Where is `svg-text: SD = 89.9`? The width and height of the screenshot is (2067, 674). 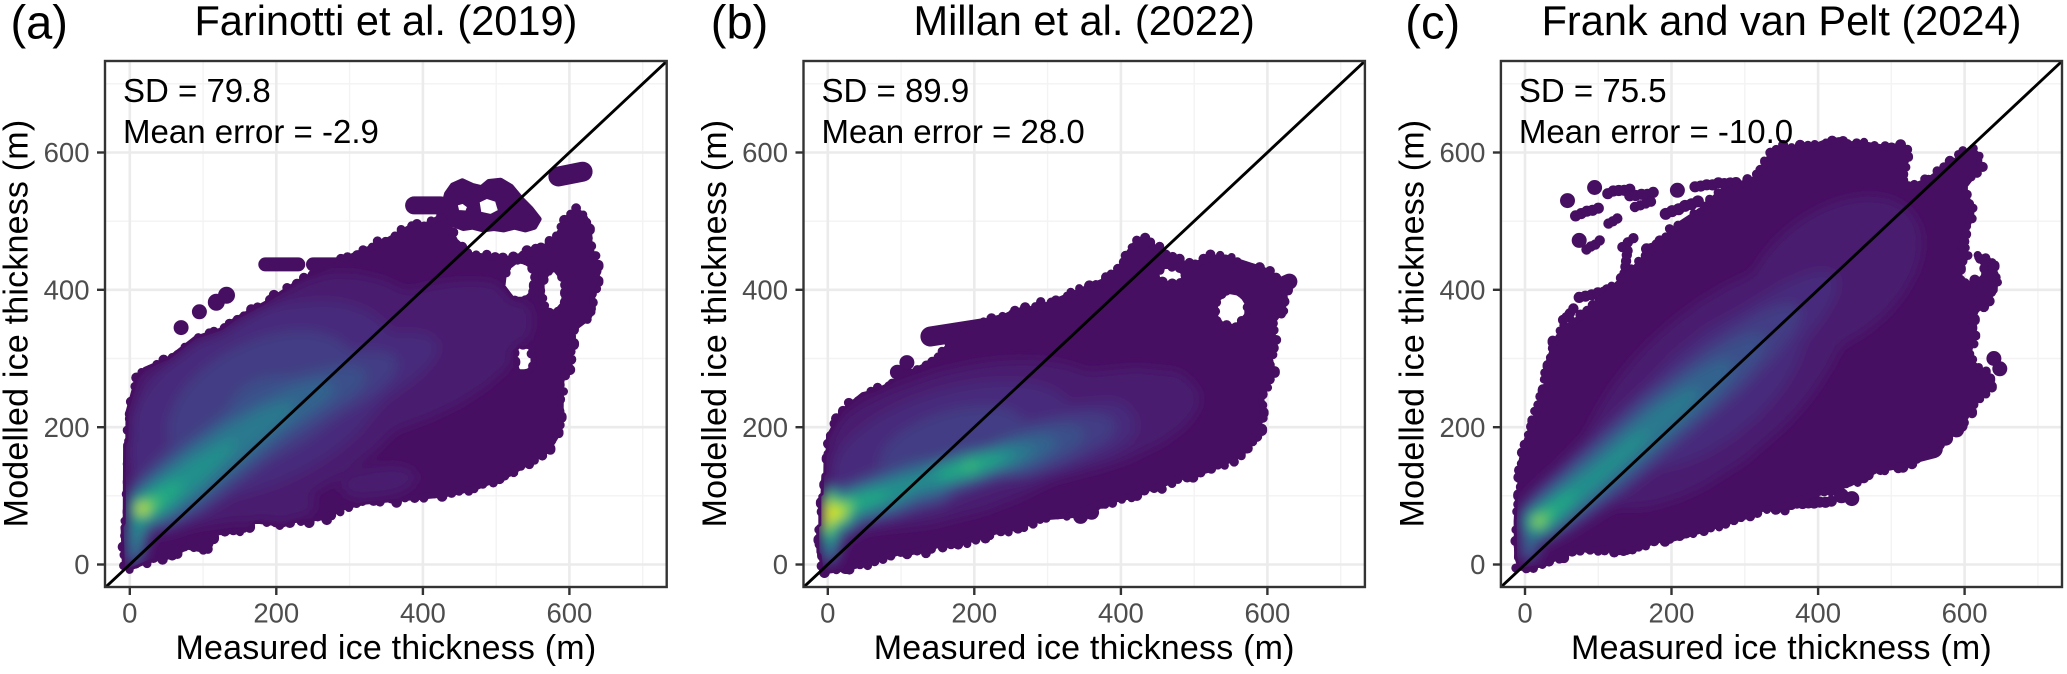 svg-text: SD = 89.9 is located at coordinates (896, 90).